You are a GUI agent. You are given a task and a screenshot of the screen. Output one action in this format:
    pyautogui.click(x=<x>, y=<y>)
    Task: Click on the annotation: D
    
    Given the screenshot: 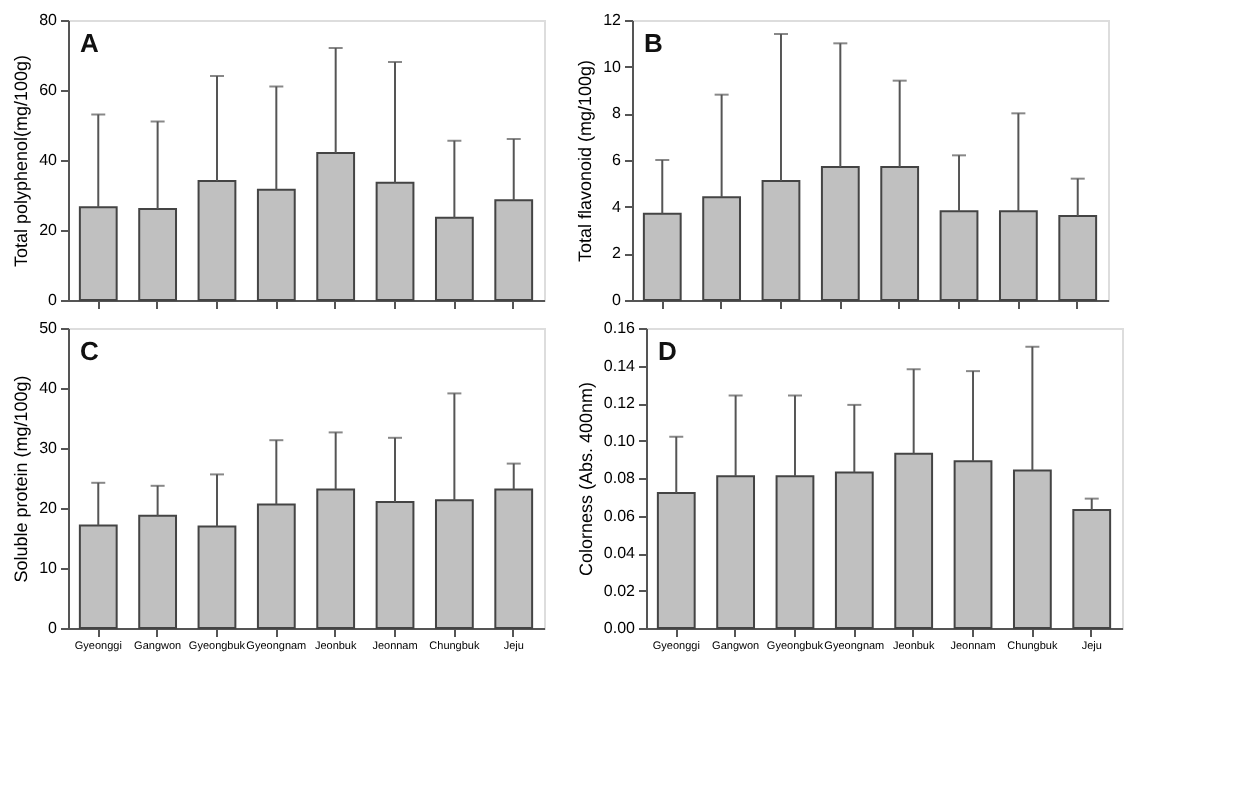 What is the action you would take?
    pyautogui.click(x=667, y=351)
    